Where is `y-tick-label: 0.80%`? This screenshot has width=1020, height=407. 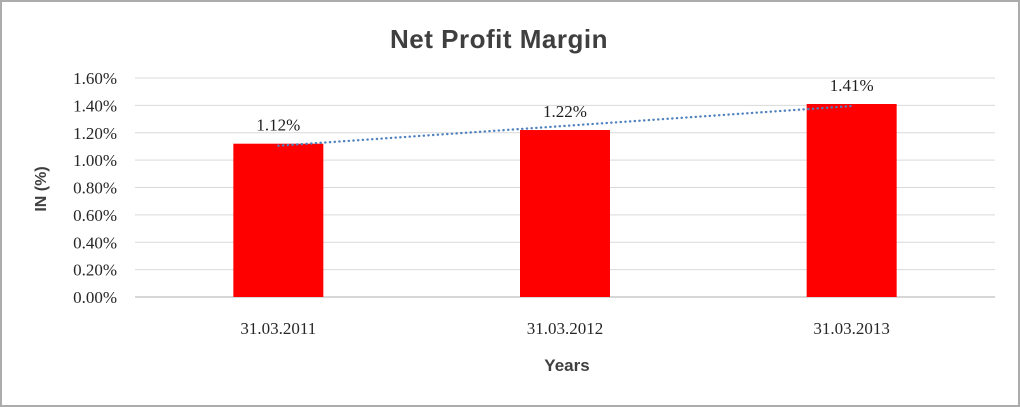 y-tick-label: 0.80% is located at coordinates (95, 188).